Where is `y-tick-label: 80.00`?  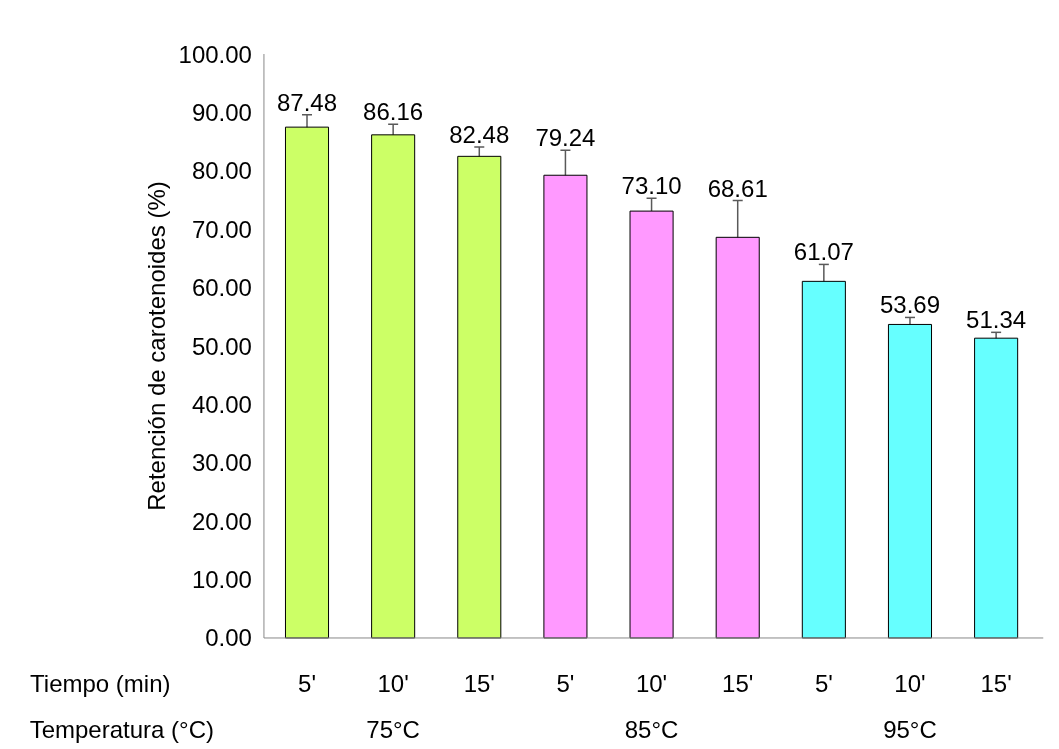 y-tick-label: 80.00 is located at coordinates (221, 171).